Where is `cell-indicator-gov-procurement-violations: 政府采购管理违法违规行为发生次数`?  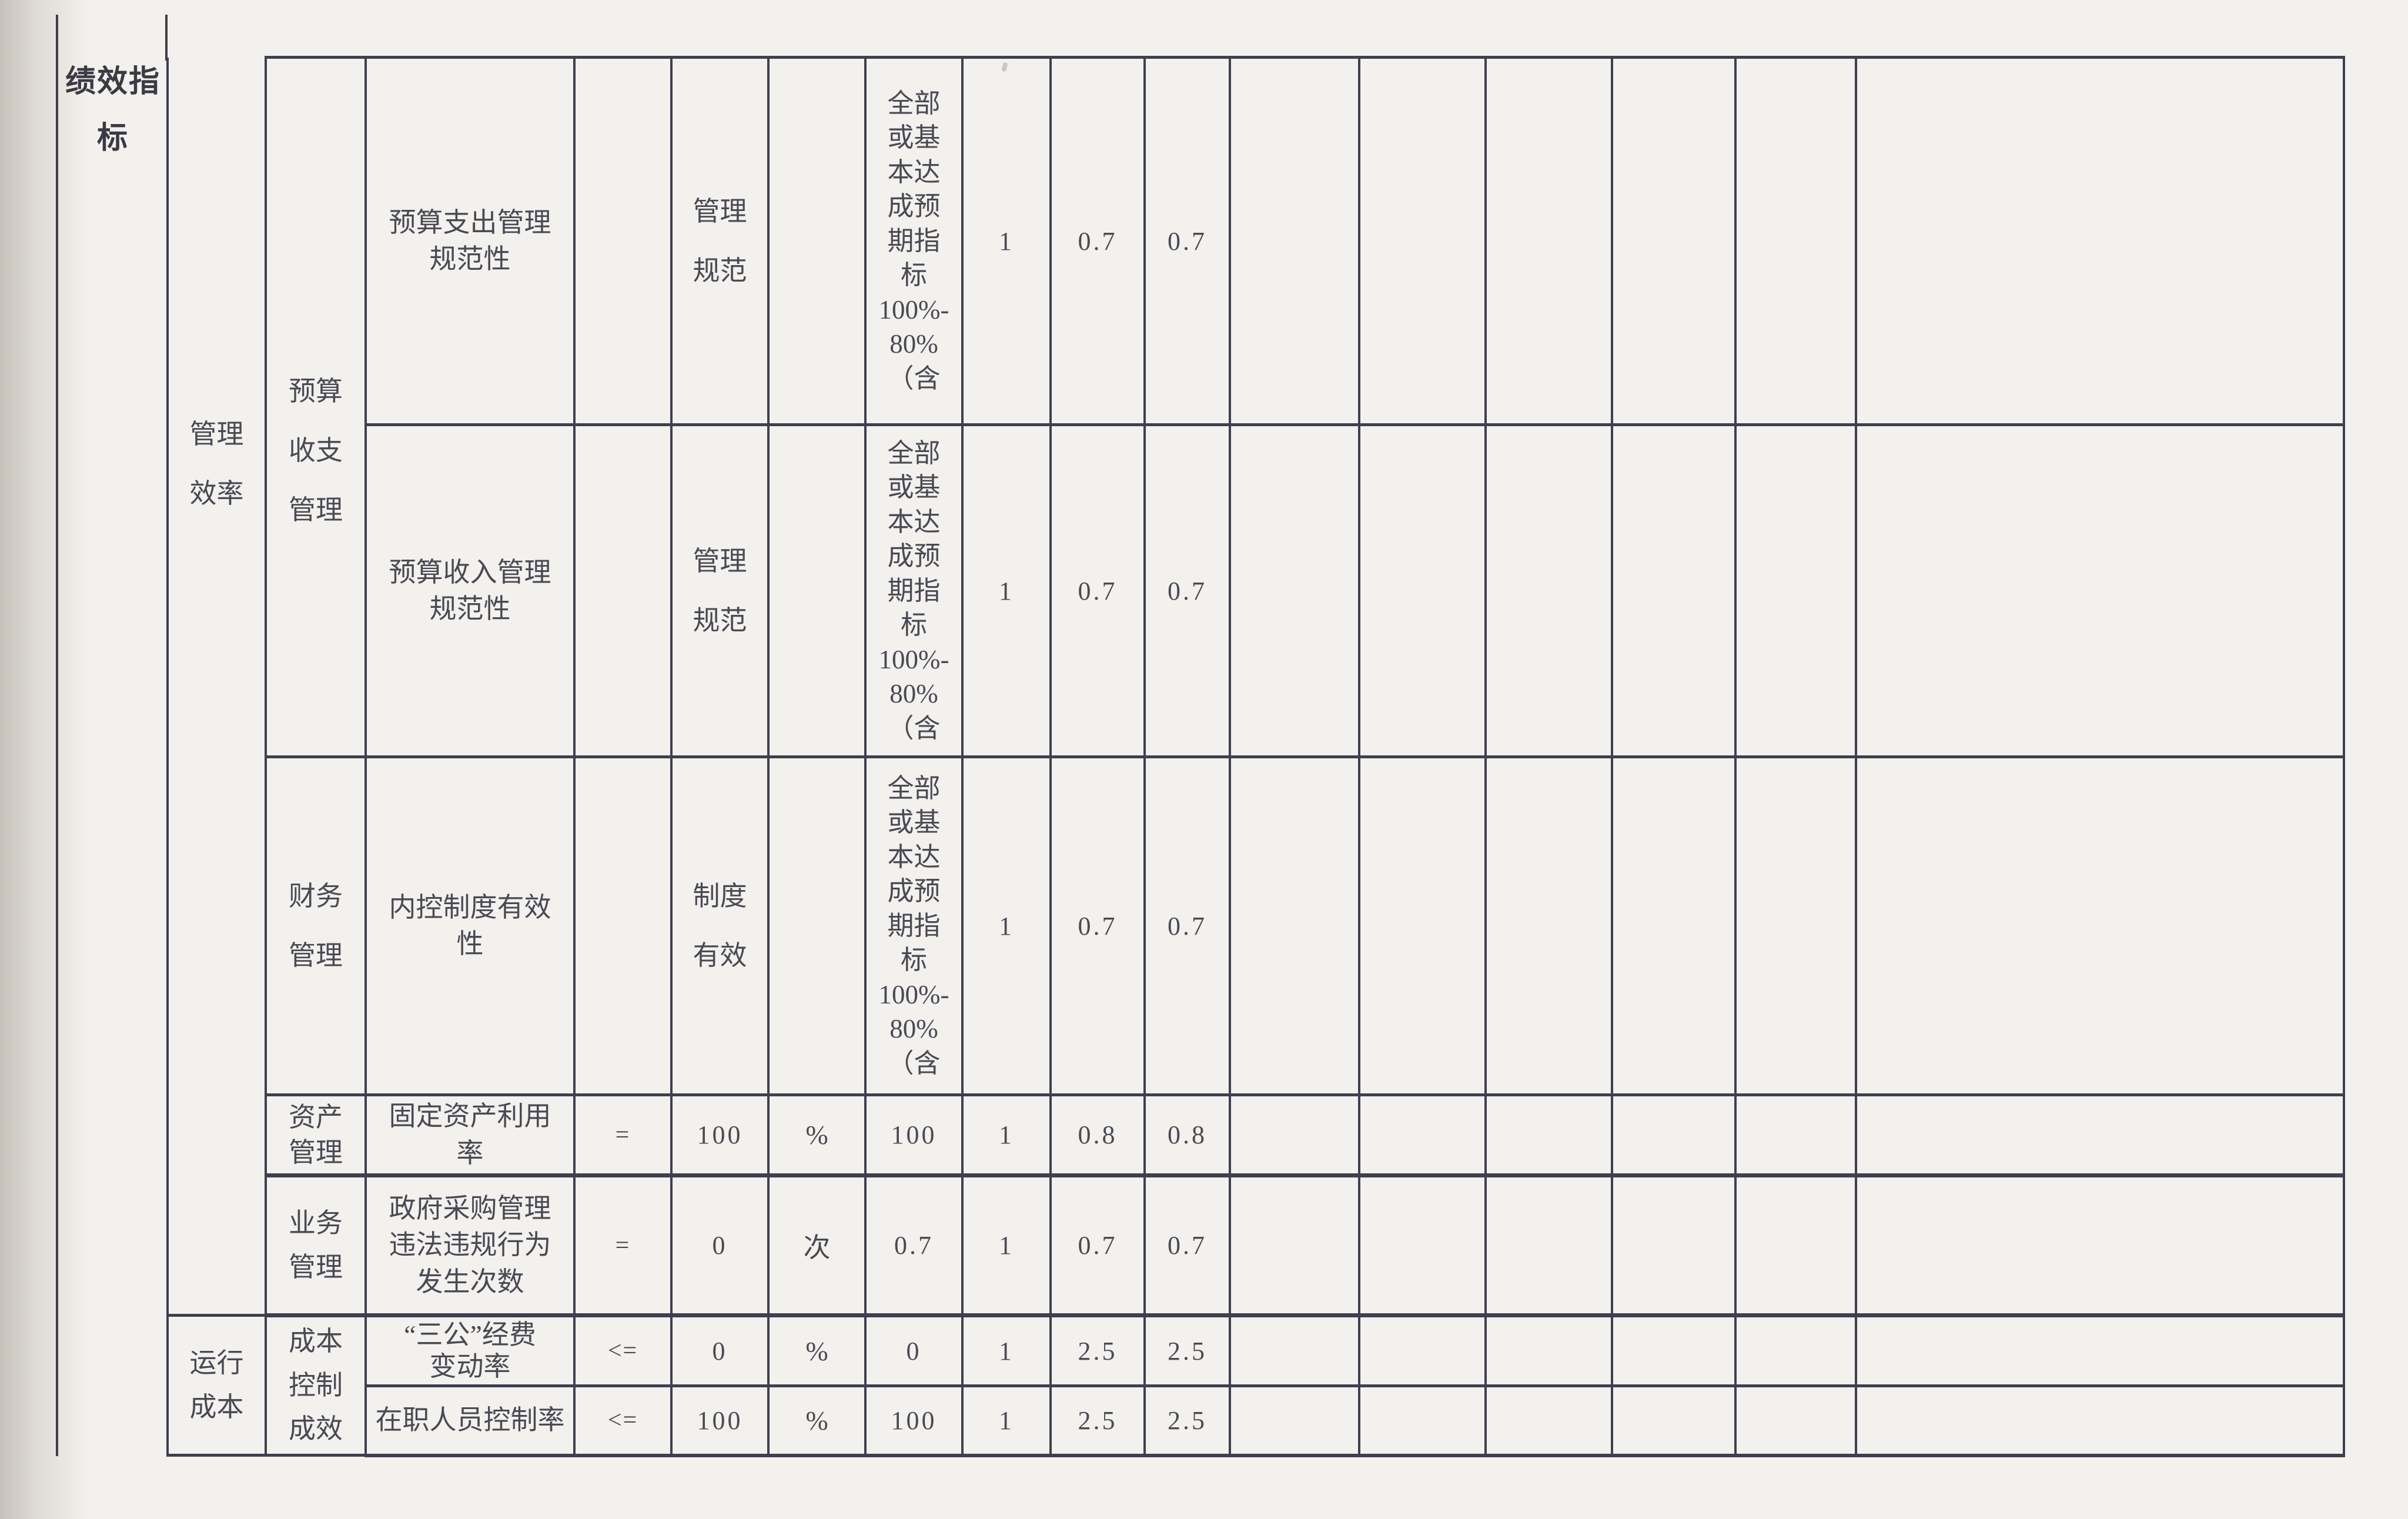 cell-indicator-gov-procurement-violations: 政府采购管理违法违规行为发生次数 is located at coordinates (470, 1245).